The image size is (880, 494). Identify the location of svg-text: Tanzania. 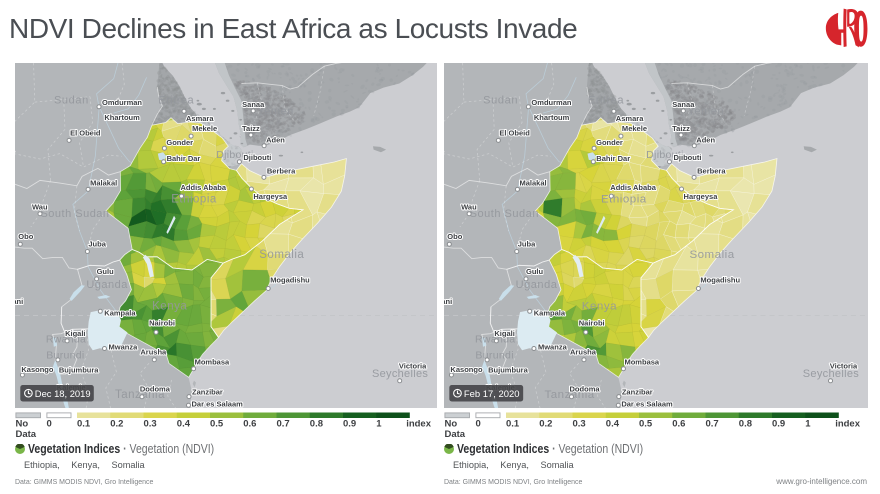
(569, 395).